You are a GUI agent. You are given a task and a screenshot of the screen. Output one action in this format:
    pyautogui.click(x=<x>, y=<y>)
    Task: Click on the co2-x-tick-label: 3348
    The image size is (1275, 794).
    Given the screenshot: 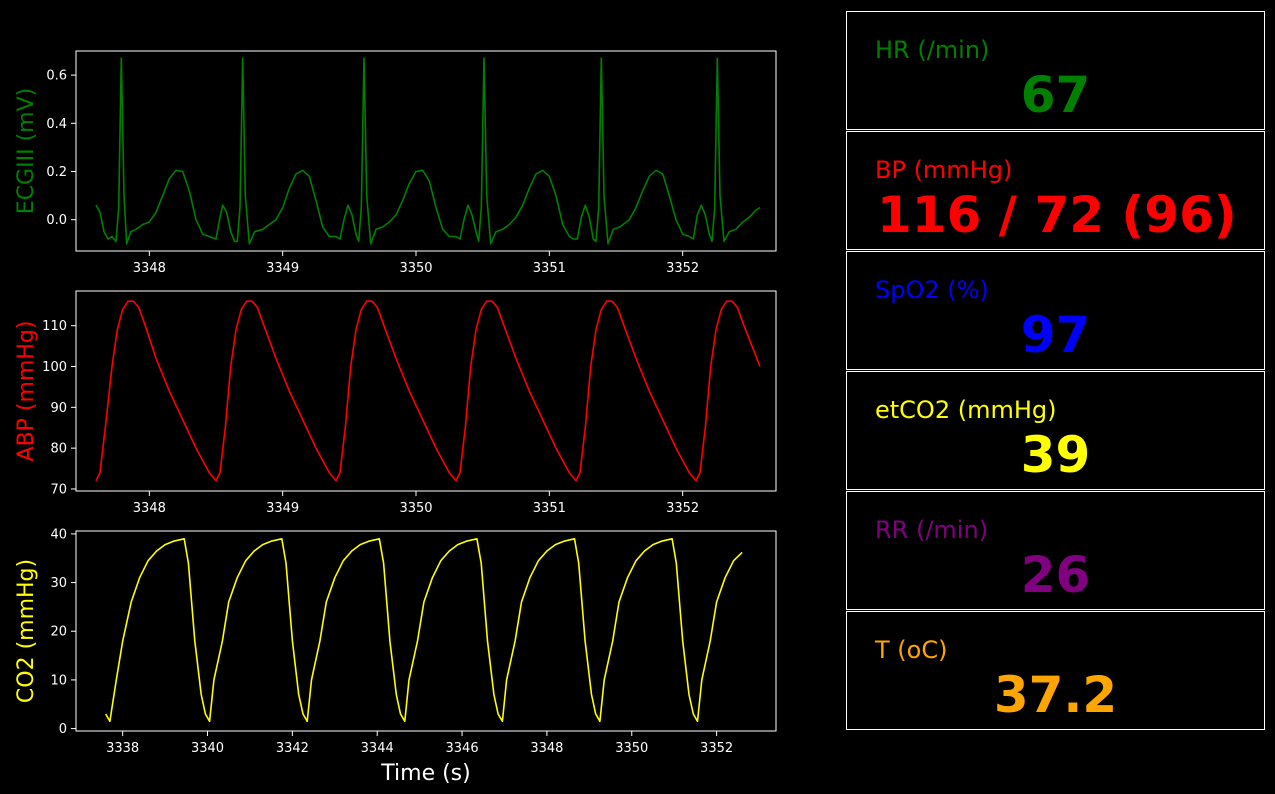 What is the action you would take?
    pyautogui.click(x=546, y=748)
    